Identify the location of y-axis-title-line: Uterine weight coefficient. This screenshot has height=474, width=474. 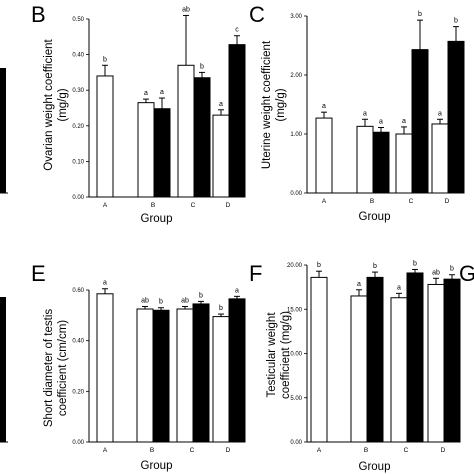
(267, 104).